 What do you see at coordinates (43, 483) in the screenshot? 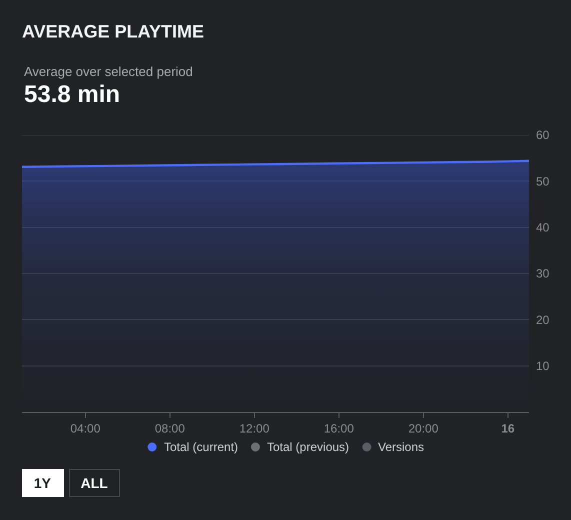
I see `text: 1Y` at bounding box center [43, 483].